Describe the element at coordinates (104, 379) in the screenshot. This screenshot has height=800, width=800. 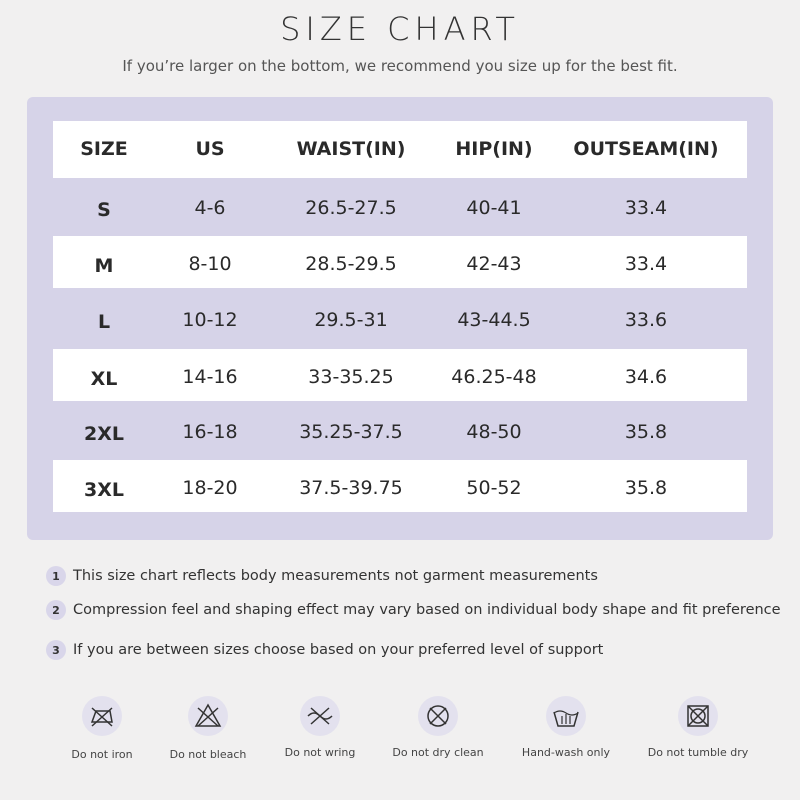
I see `table-cell: XL` at that location.